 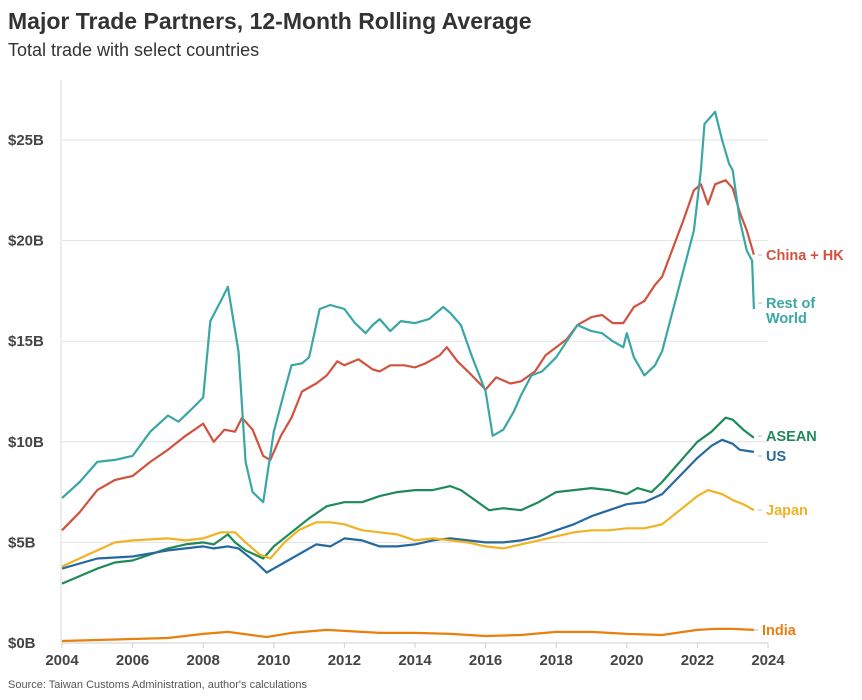 I want to click on x-tick-label: 2020, so click(x=626, y=660).